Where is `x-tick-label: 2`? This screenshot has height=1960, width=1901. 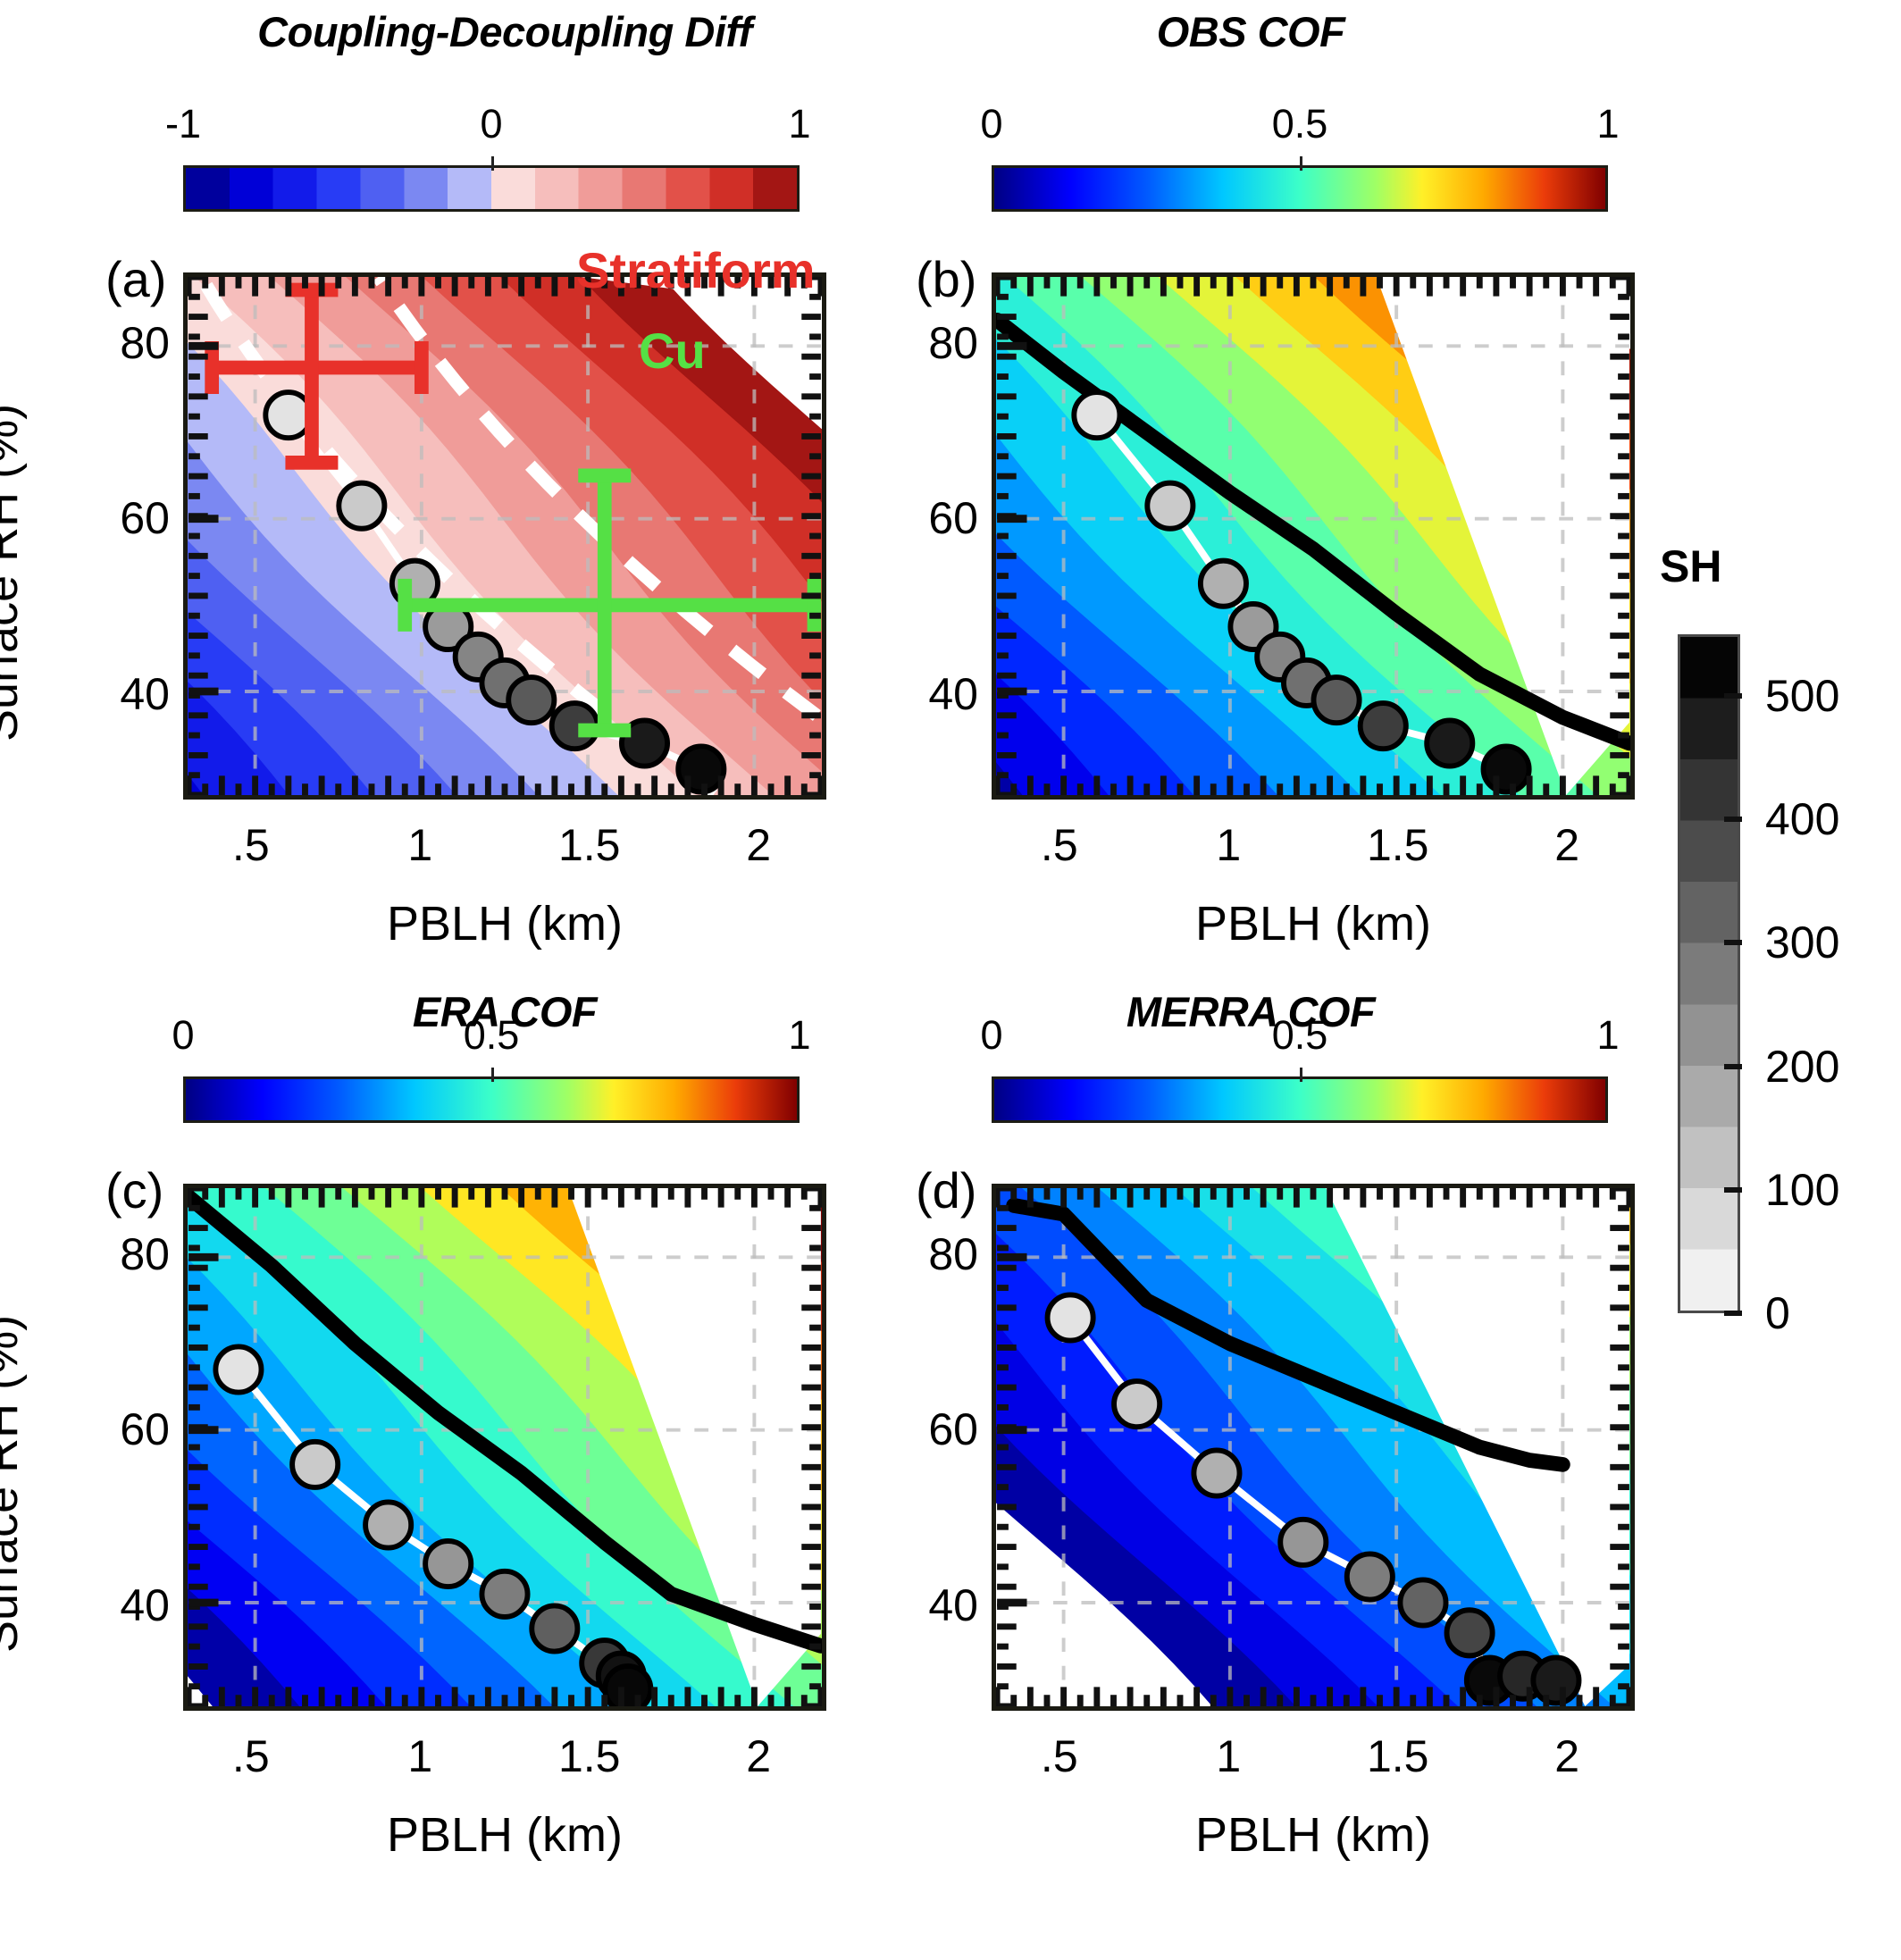
x-tick-label: 2 is located at coordinates (1567, 845).